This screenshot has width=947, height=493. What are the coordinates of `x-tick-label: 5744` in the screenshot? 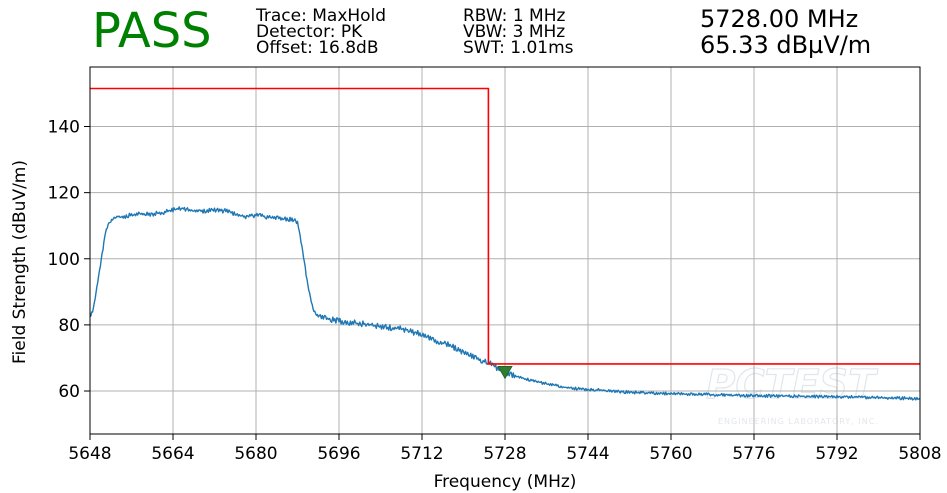 It's located at (587, 454).